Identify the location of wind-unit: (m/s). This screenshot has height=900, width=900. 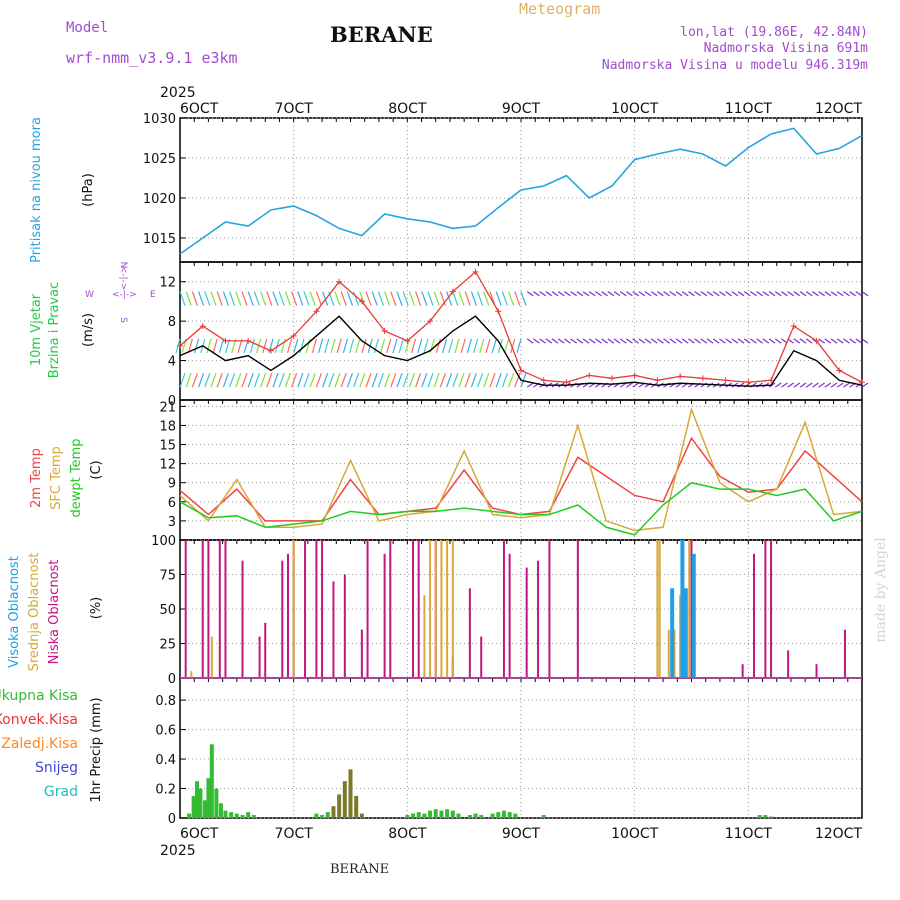
(88, 330).